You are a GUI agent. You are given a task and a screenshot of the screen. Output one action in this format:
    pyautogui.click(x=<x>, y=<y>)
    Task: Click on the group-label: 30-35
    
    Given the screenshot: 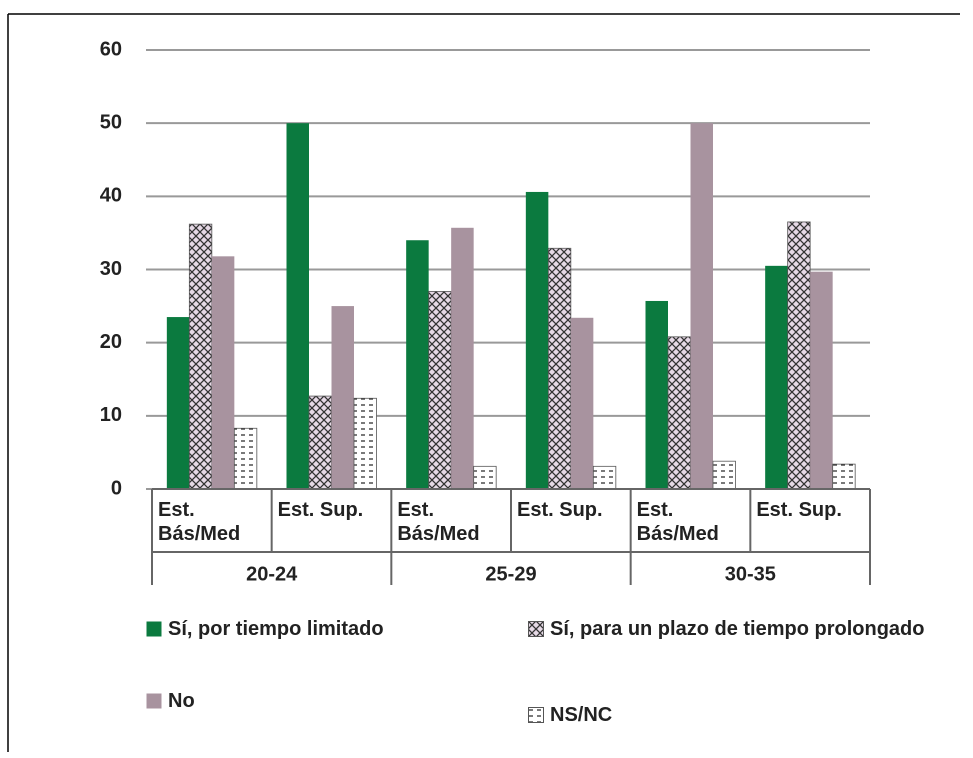 What is the action you would take?
    pyautogui.click(x=750, y=574)
    